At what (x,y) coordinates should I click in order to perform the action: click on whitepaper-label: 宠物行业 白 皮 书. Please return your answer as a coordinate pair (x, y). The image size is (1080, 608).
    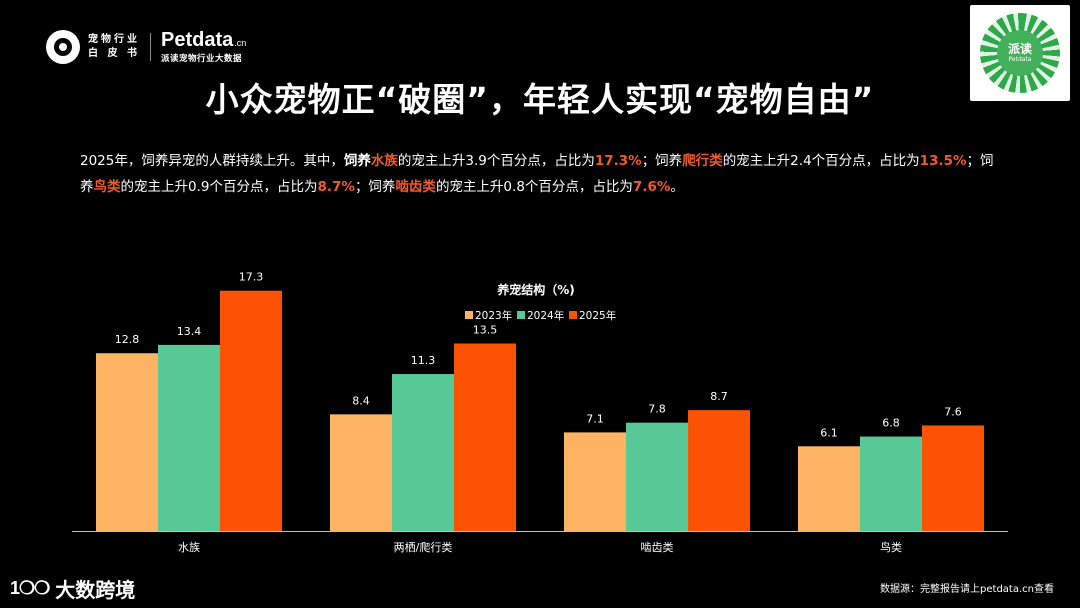
    Looking at the image, I should click on (114, 47).